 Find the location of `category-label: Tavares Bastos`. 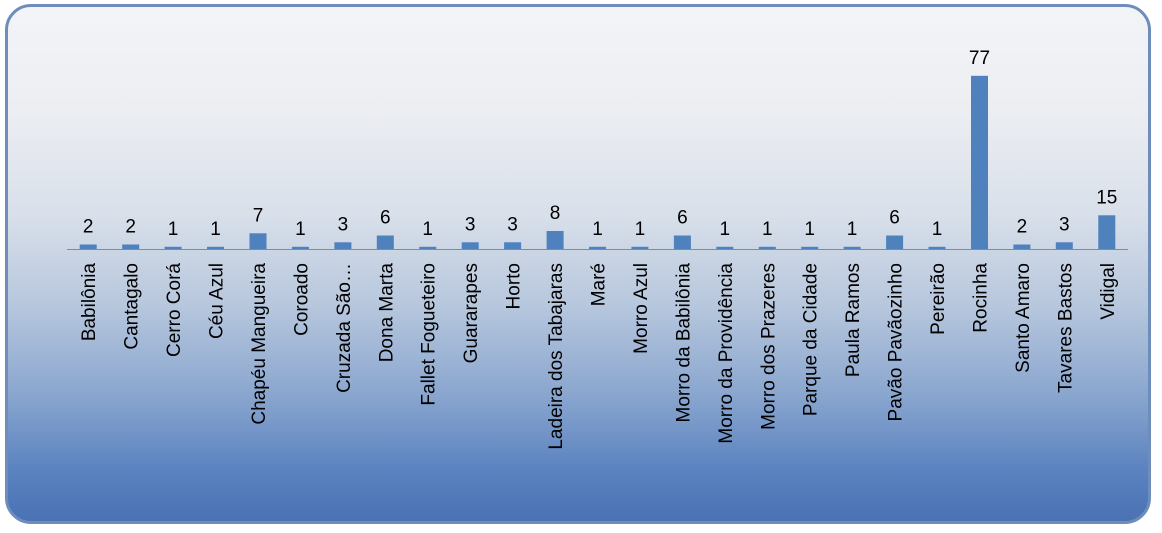

category-label: Tavares Bastos is located at coordinates (1065, 328).